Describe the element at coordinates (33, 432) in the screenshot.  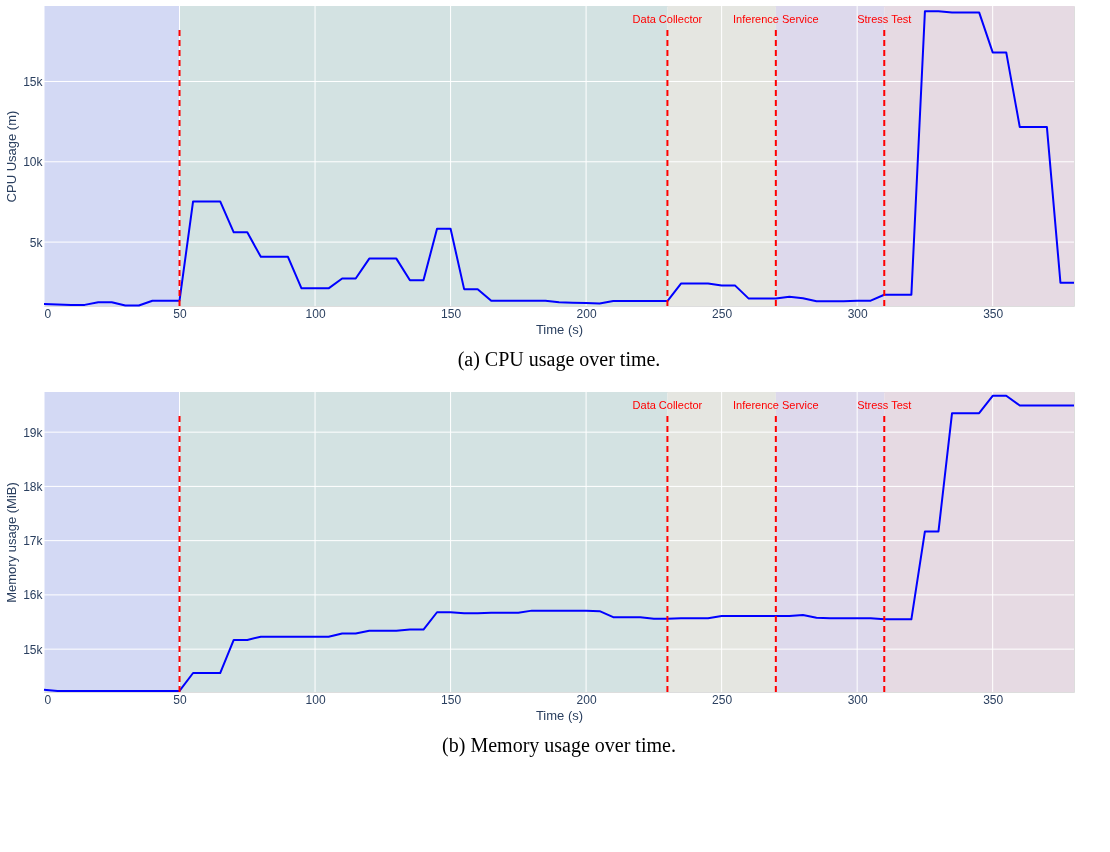
I see `y-tick-label: 19k` at that location.